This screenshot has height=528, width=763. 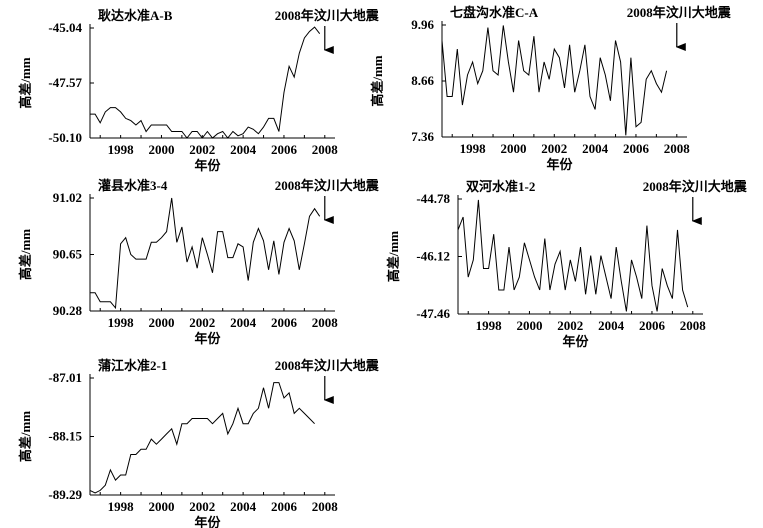 What do you see at coordinates (494, 12) in the screenshot?
I see `chart-title: 七盘沟水准C-A` at bounding box center [494, 12].